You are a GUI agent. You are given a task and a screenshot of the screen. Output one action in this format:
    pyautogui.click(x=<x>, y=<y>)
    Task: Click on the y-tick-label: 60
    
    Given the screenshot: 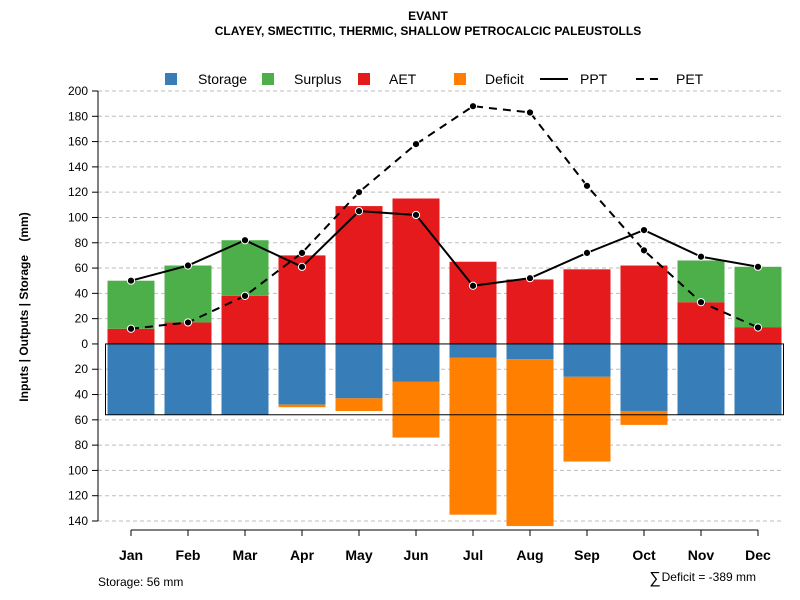 What is the action you would take?
    pyautogui.click(x=82, y=420)
    